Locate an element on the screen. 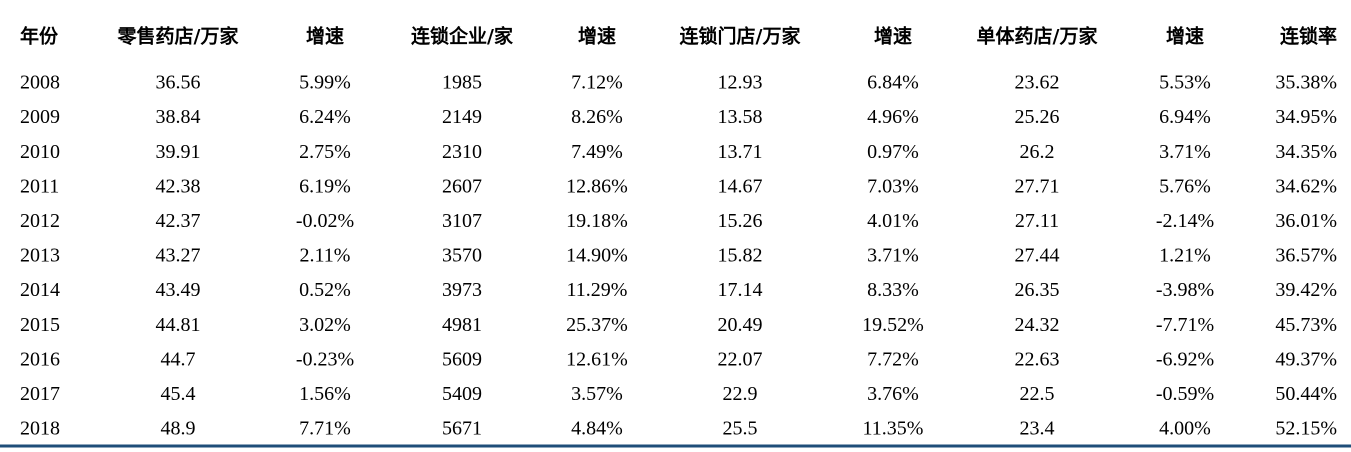  table-cell: 2011 is located at coordinates (39, 186).